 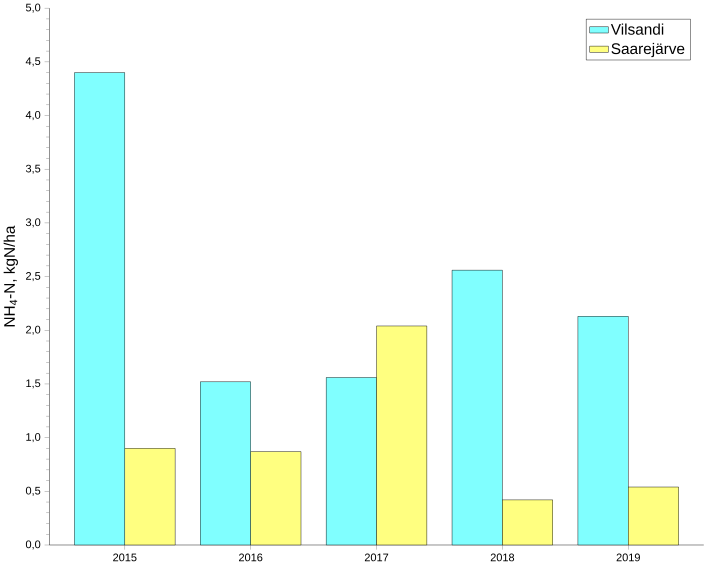 I want to click on y-tick-label: 4,0, so click(x=33, y=115).